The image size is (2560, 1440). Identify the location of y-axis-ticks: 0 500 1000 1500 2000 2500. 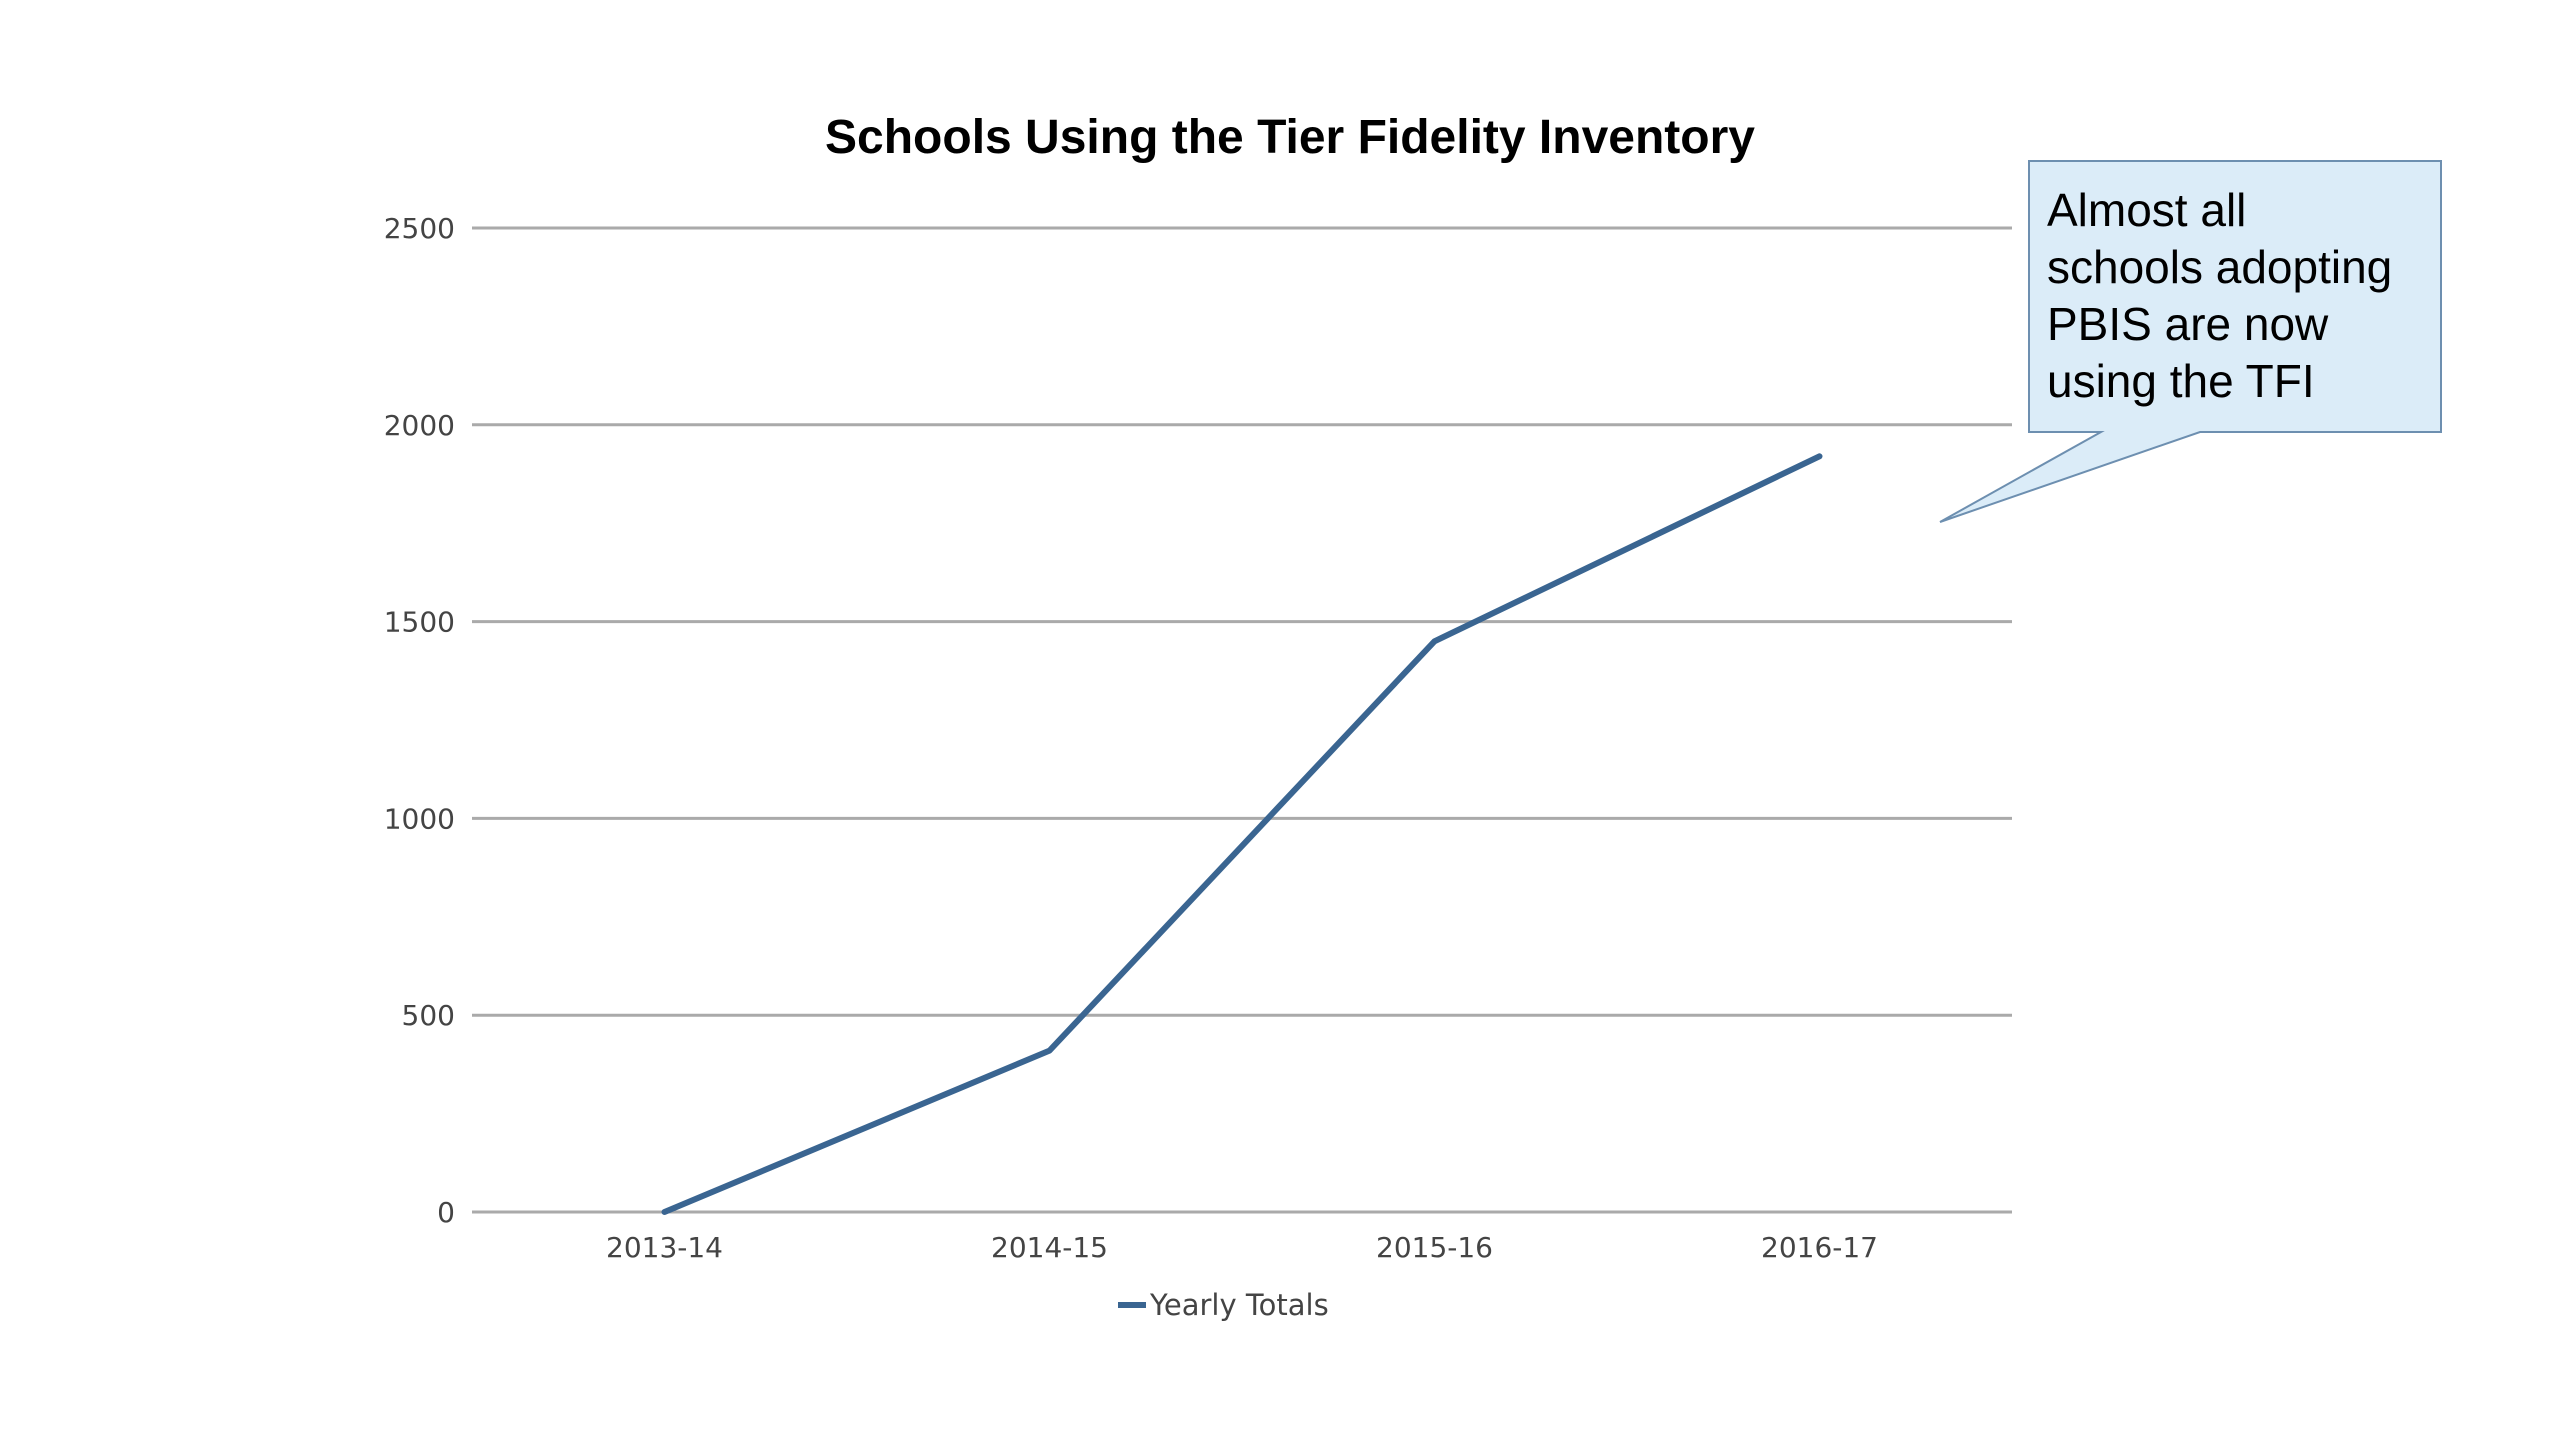
(419, 720).